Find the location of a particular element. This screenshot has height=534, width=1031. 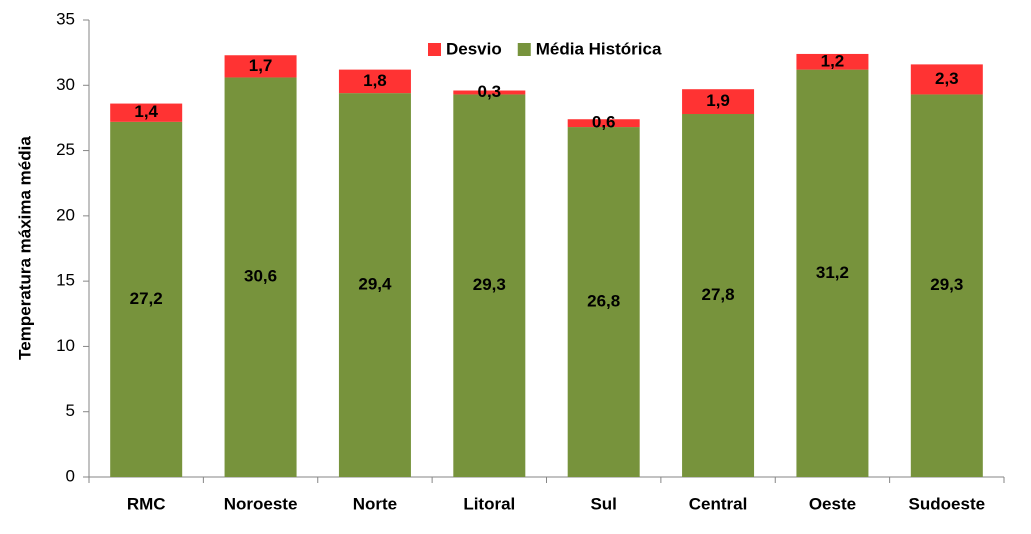

data-label-media-historica: 31,2 is located at coordinates (832, 272).